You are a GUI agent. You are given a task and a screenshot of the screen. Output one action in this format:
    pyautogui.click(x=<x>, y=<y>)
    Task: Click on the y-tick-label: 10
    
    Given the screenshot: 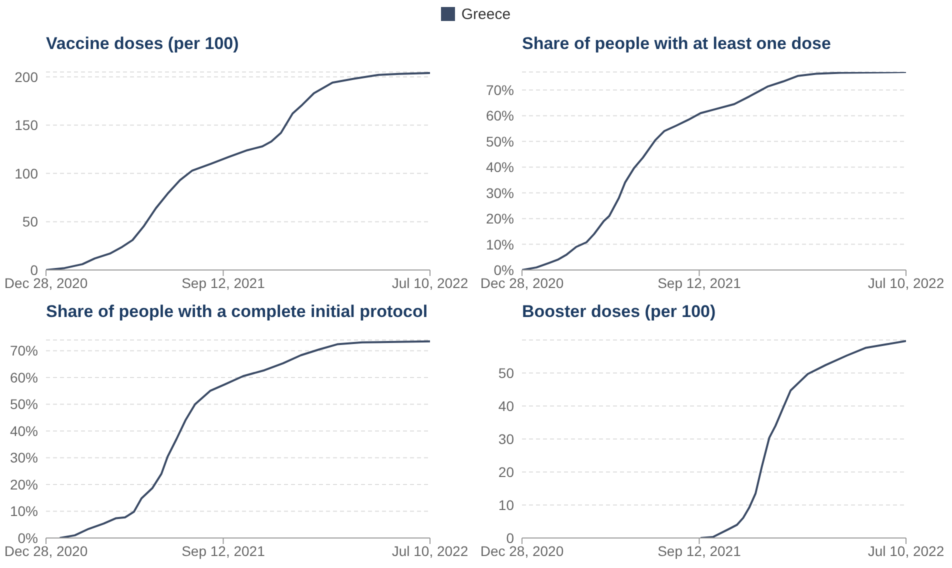 What is the action you would take?
    pyautogui.click(x=506, y=504)
    